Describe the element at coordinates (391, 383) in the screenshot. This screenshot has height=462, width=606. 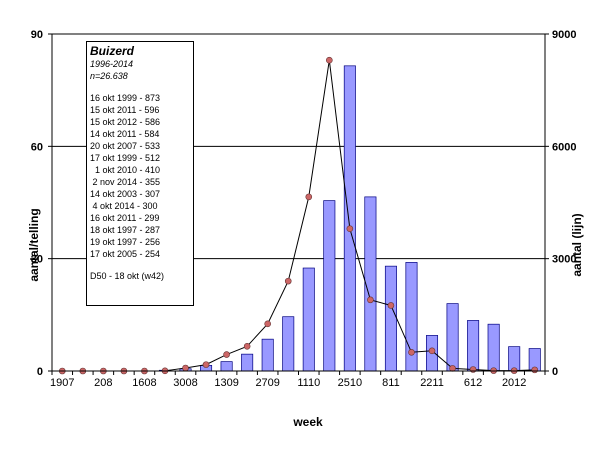
I see `x-tick-label: 811` at that location.